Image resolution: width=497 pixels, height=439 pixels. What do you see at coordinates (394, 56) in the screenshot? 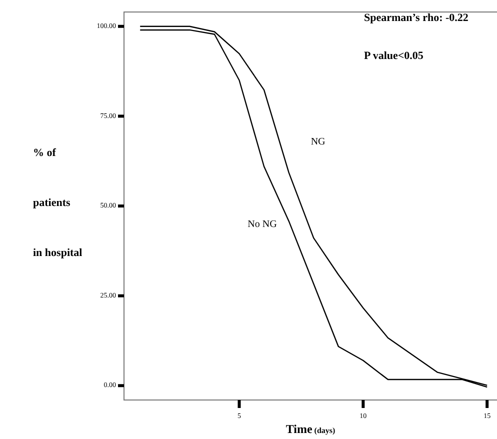
I see `annotation: P value<0.05` at bounding box center [394, 56].